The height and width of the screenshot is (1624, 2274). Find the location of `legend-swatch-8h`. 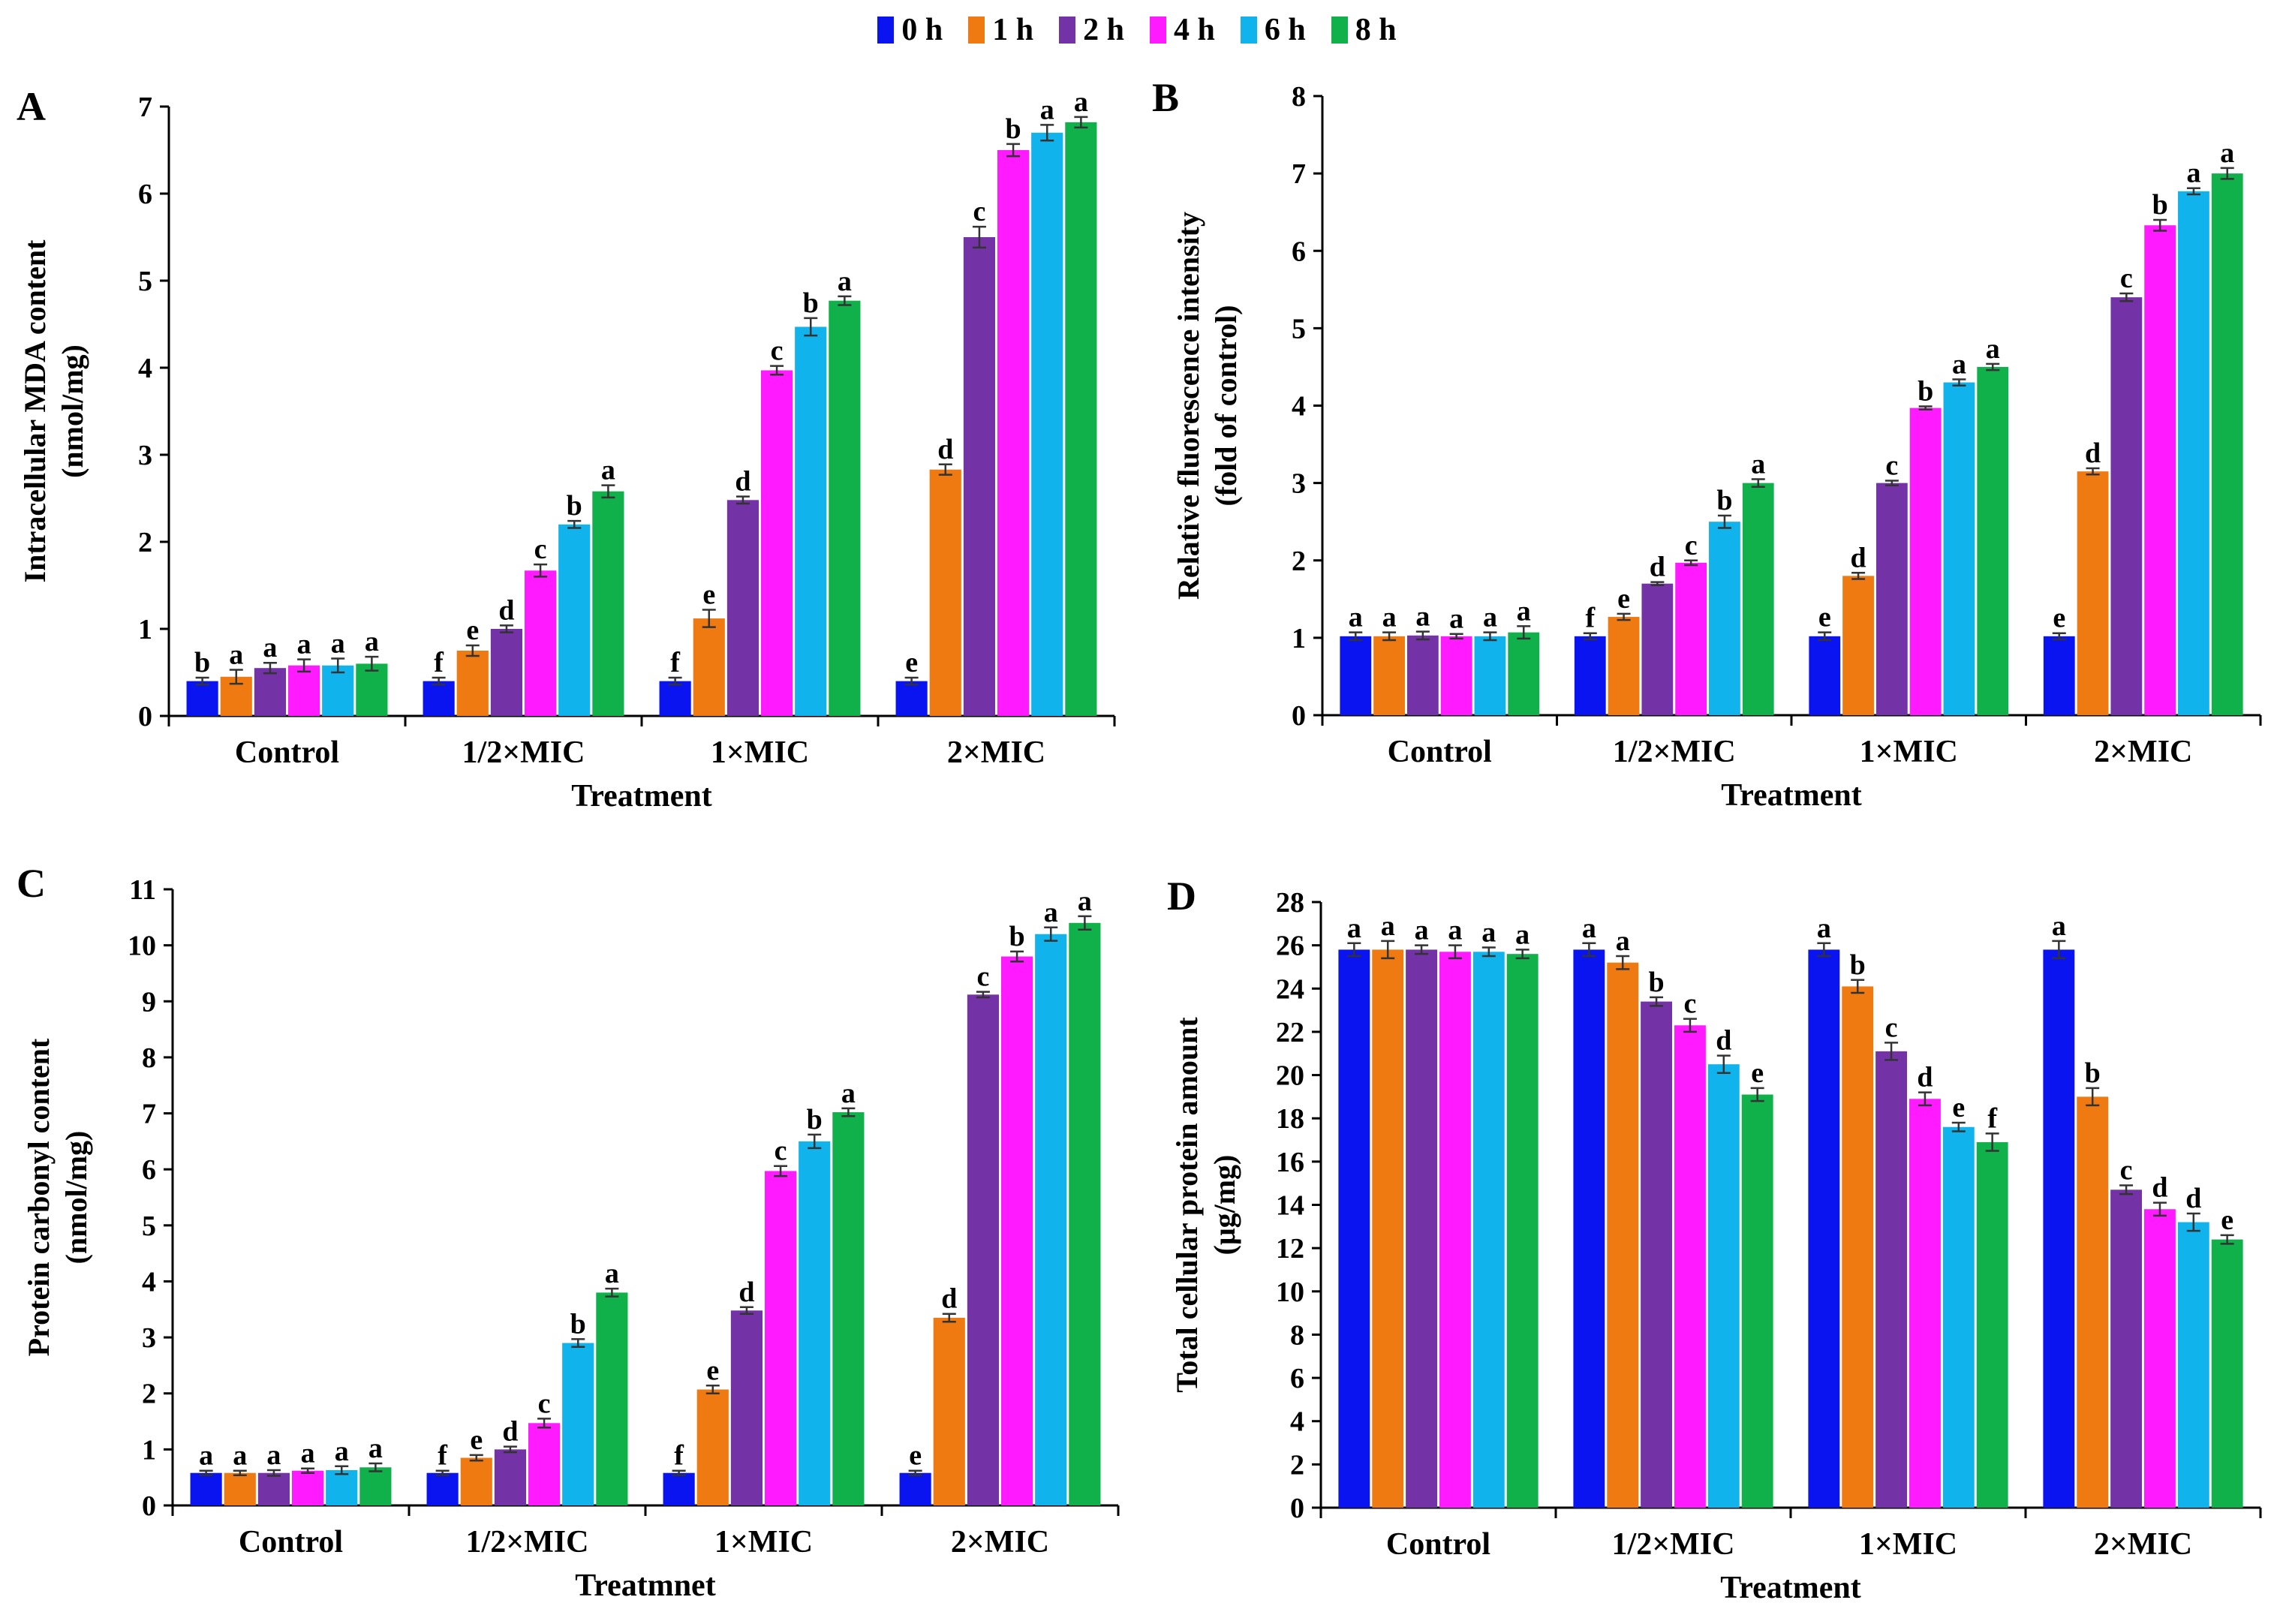

legend-swatch-8h is located at coordinates (1339, 30).